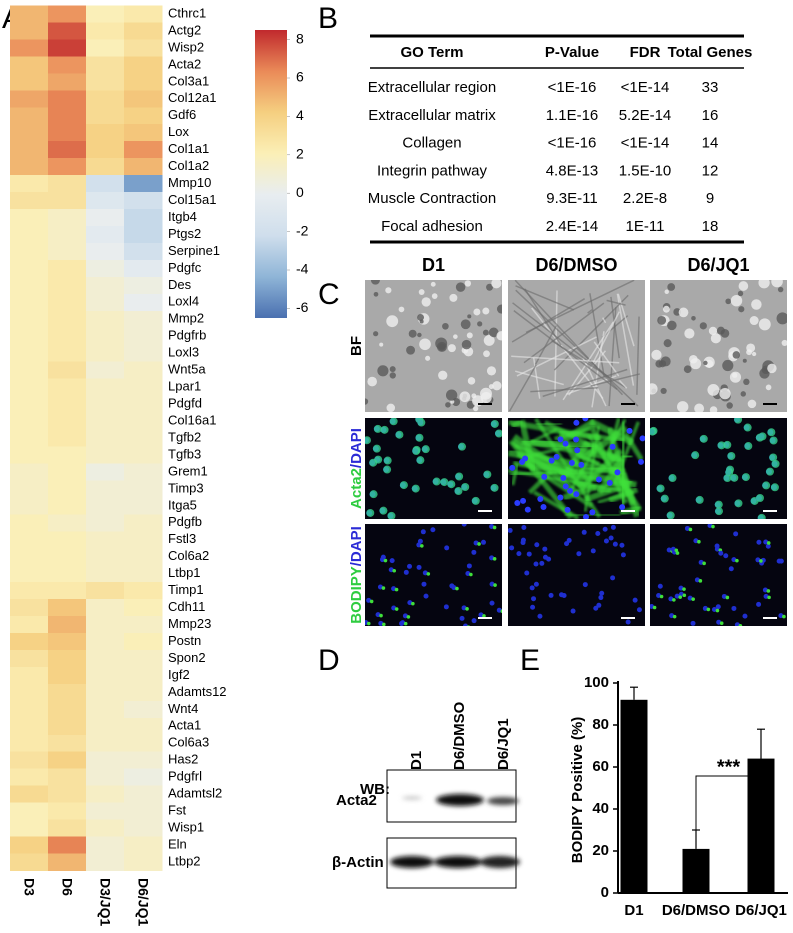 The width and height of the screenshot is (793, 933). Describe the element at coordinates (300, 77) in the screenshot. I see `colorbar-tick-label: 6` at that location.